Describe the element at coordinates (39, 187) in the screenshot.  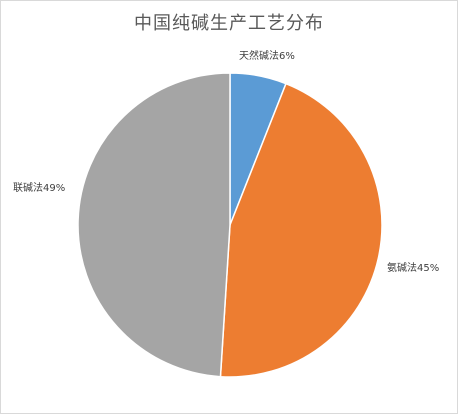
I see `data-label-3: 联碱法49%` at that location.